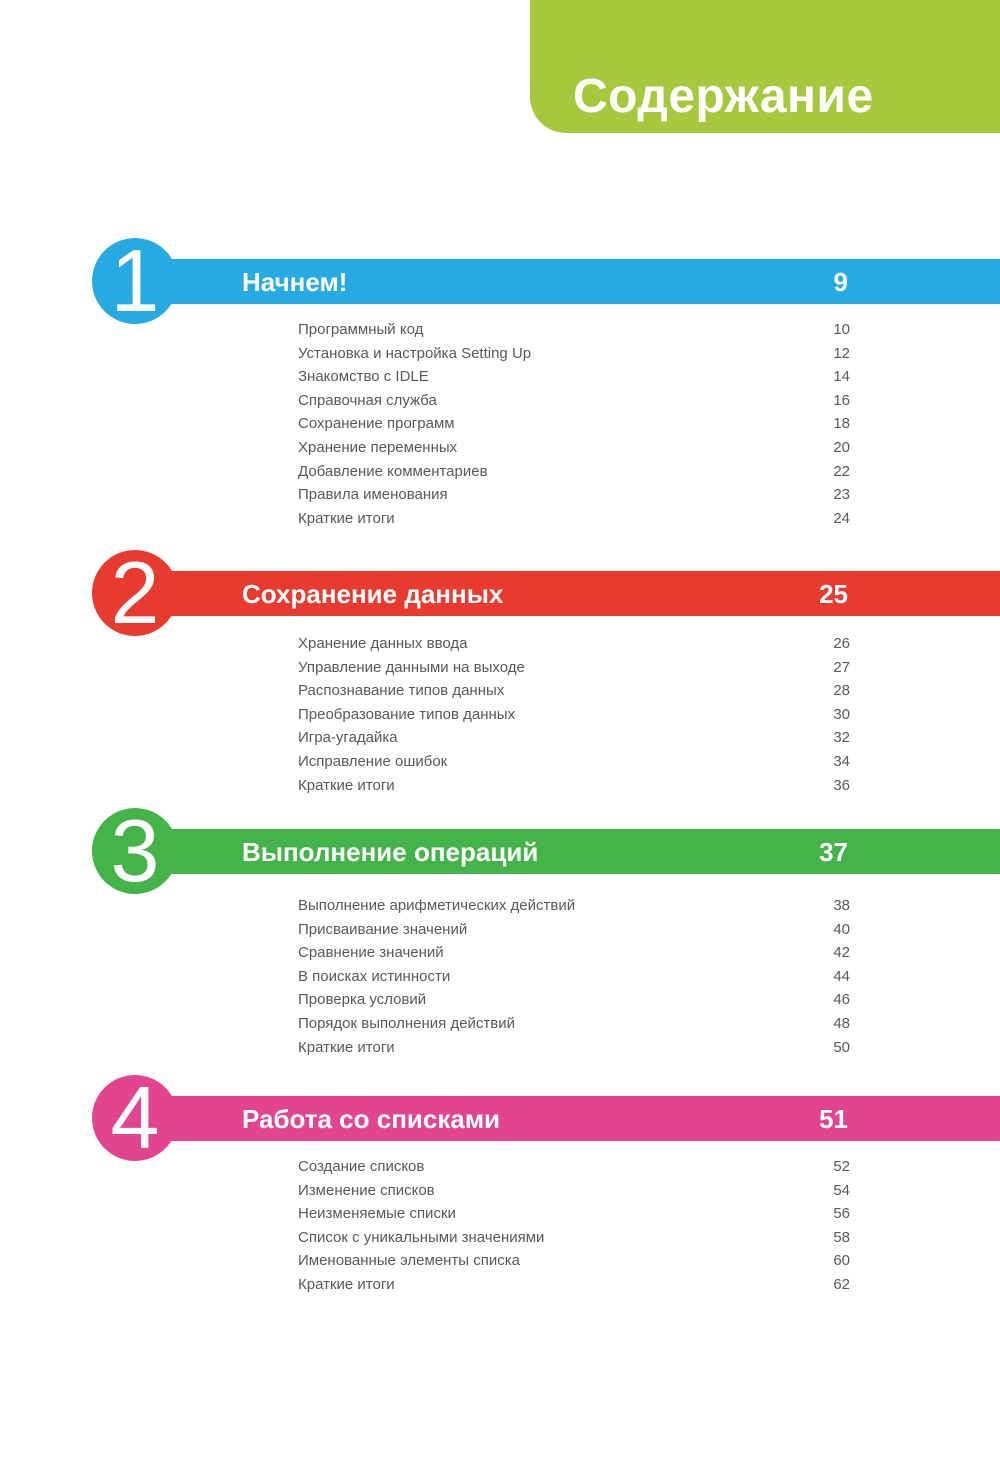 The image size is (1000, 1468). Describe the element at coordinates (574, 762) in the screenshot. I see `toc-entry: Исправление ошибок 34` at that location.